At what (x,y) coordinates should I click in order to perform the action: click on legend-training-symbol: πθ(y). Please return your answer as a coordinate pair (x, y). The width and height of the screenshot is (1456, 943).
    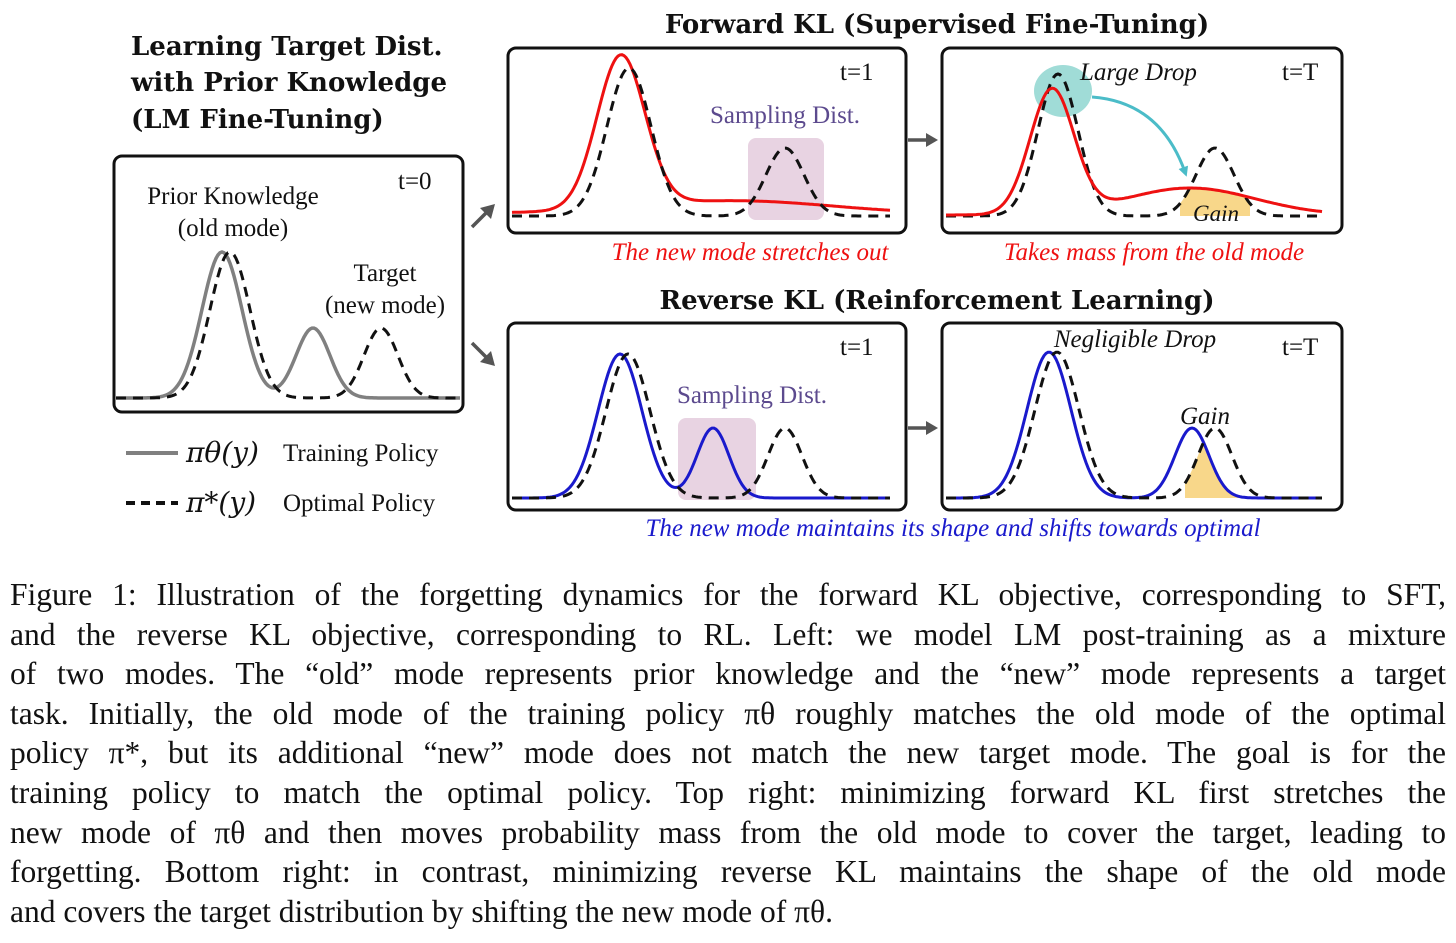
    Looking at the image, I should click on (222, 452).